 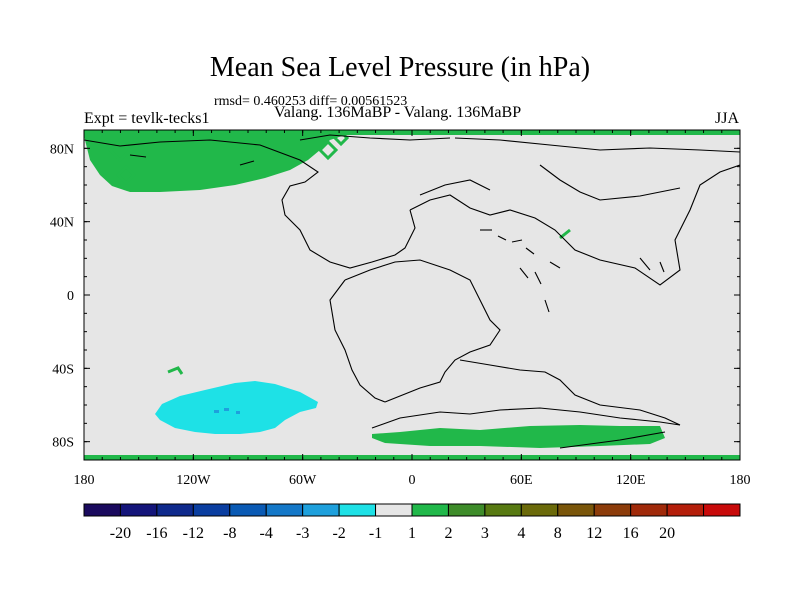 What do you see at coordinates (227, 411) in the screenshot?
I see `south-pacific-core` at bounding box center [227, 411].